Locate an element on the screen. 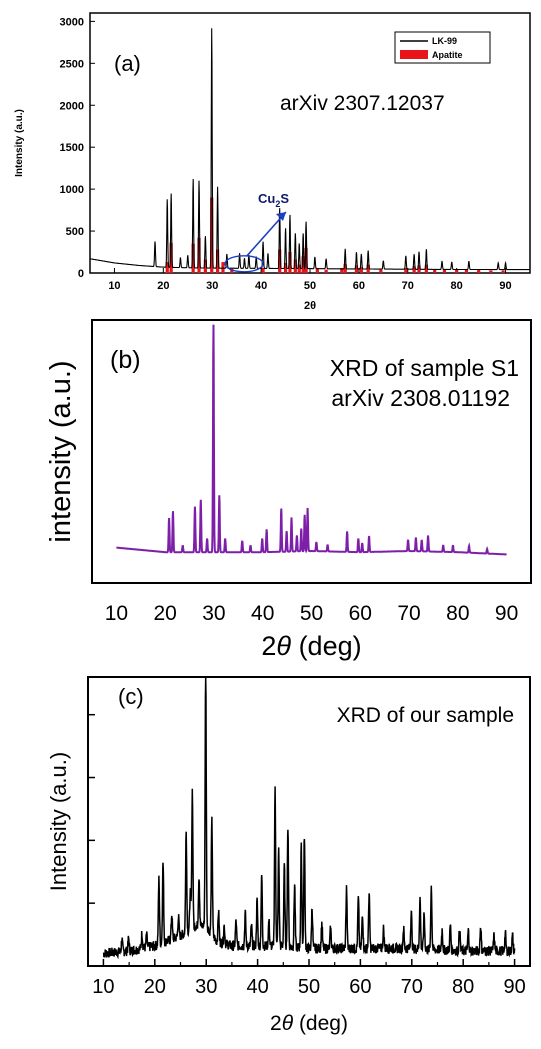  y-tick-label: 0 is located at coordinates (81, 274).